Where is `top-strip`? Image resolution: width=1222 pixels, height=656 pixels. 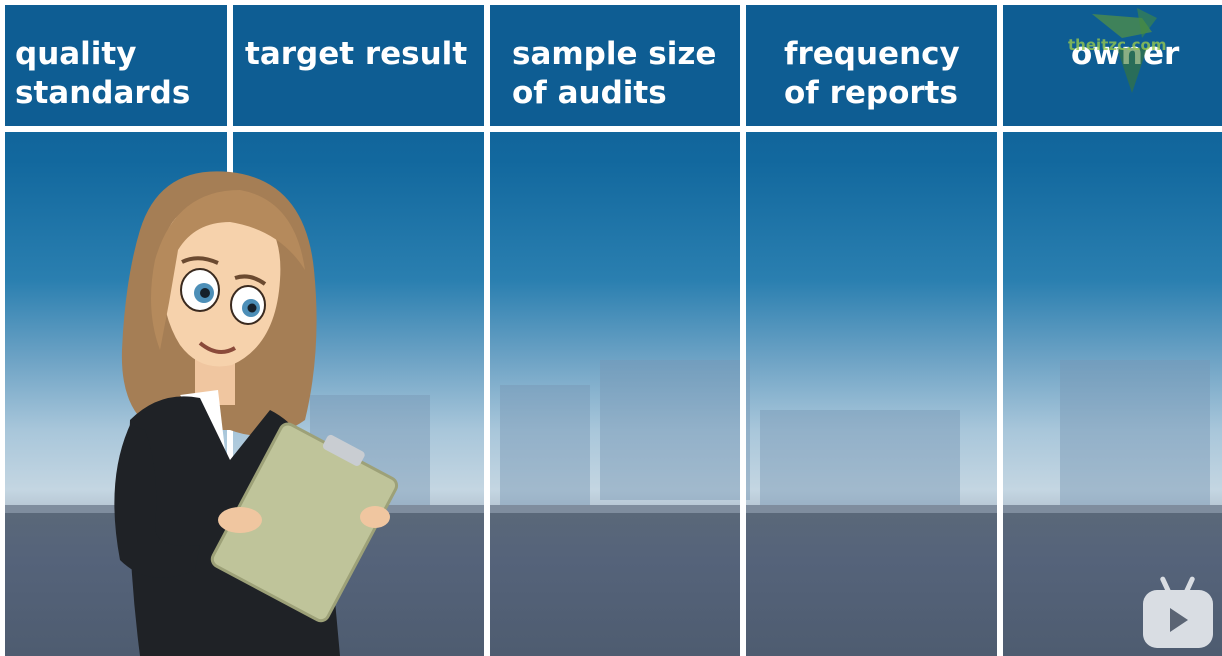
top-strip is located at coordinates (611, 2).